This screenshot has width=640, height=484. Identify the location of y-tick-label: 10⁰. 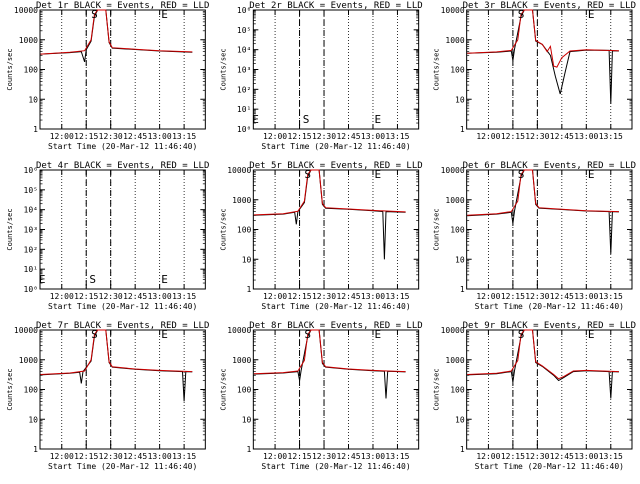
(31, 289).